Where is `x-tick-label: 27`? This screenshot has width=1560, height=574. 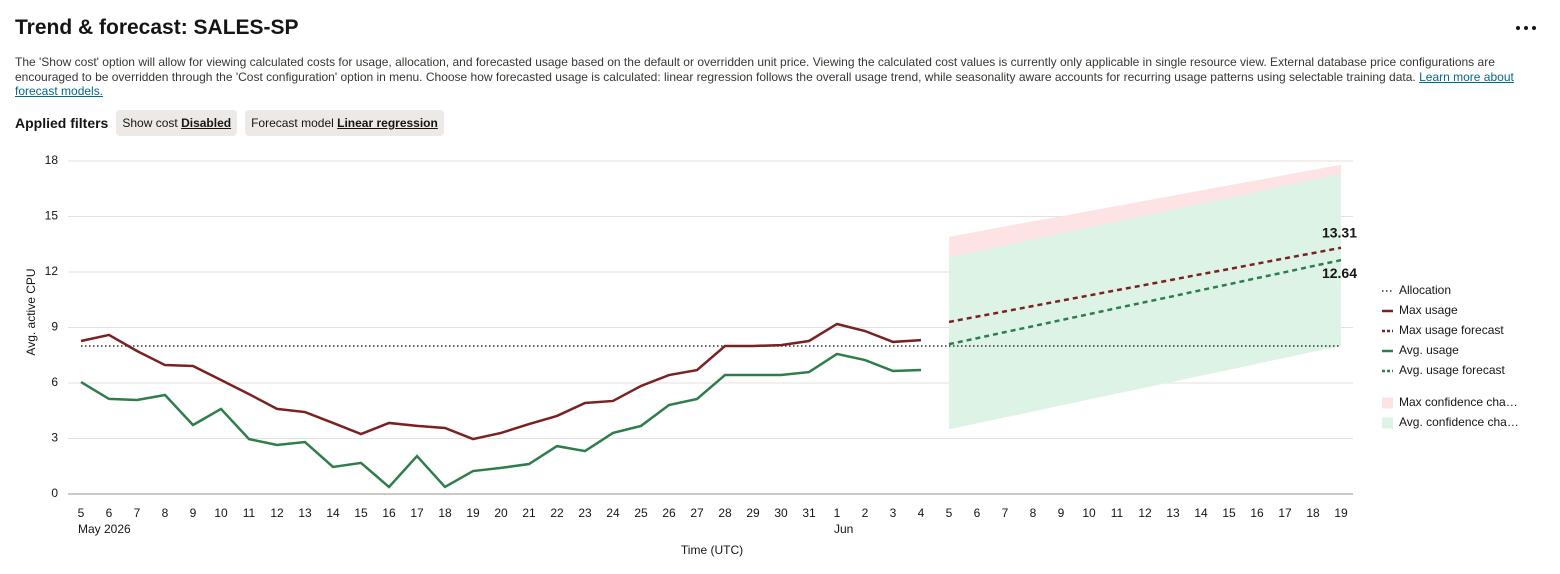 x-tick-label: 27 is located at coordinates (697, 513).